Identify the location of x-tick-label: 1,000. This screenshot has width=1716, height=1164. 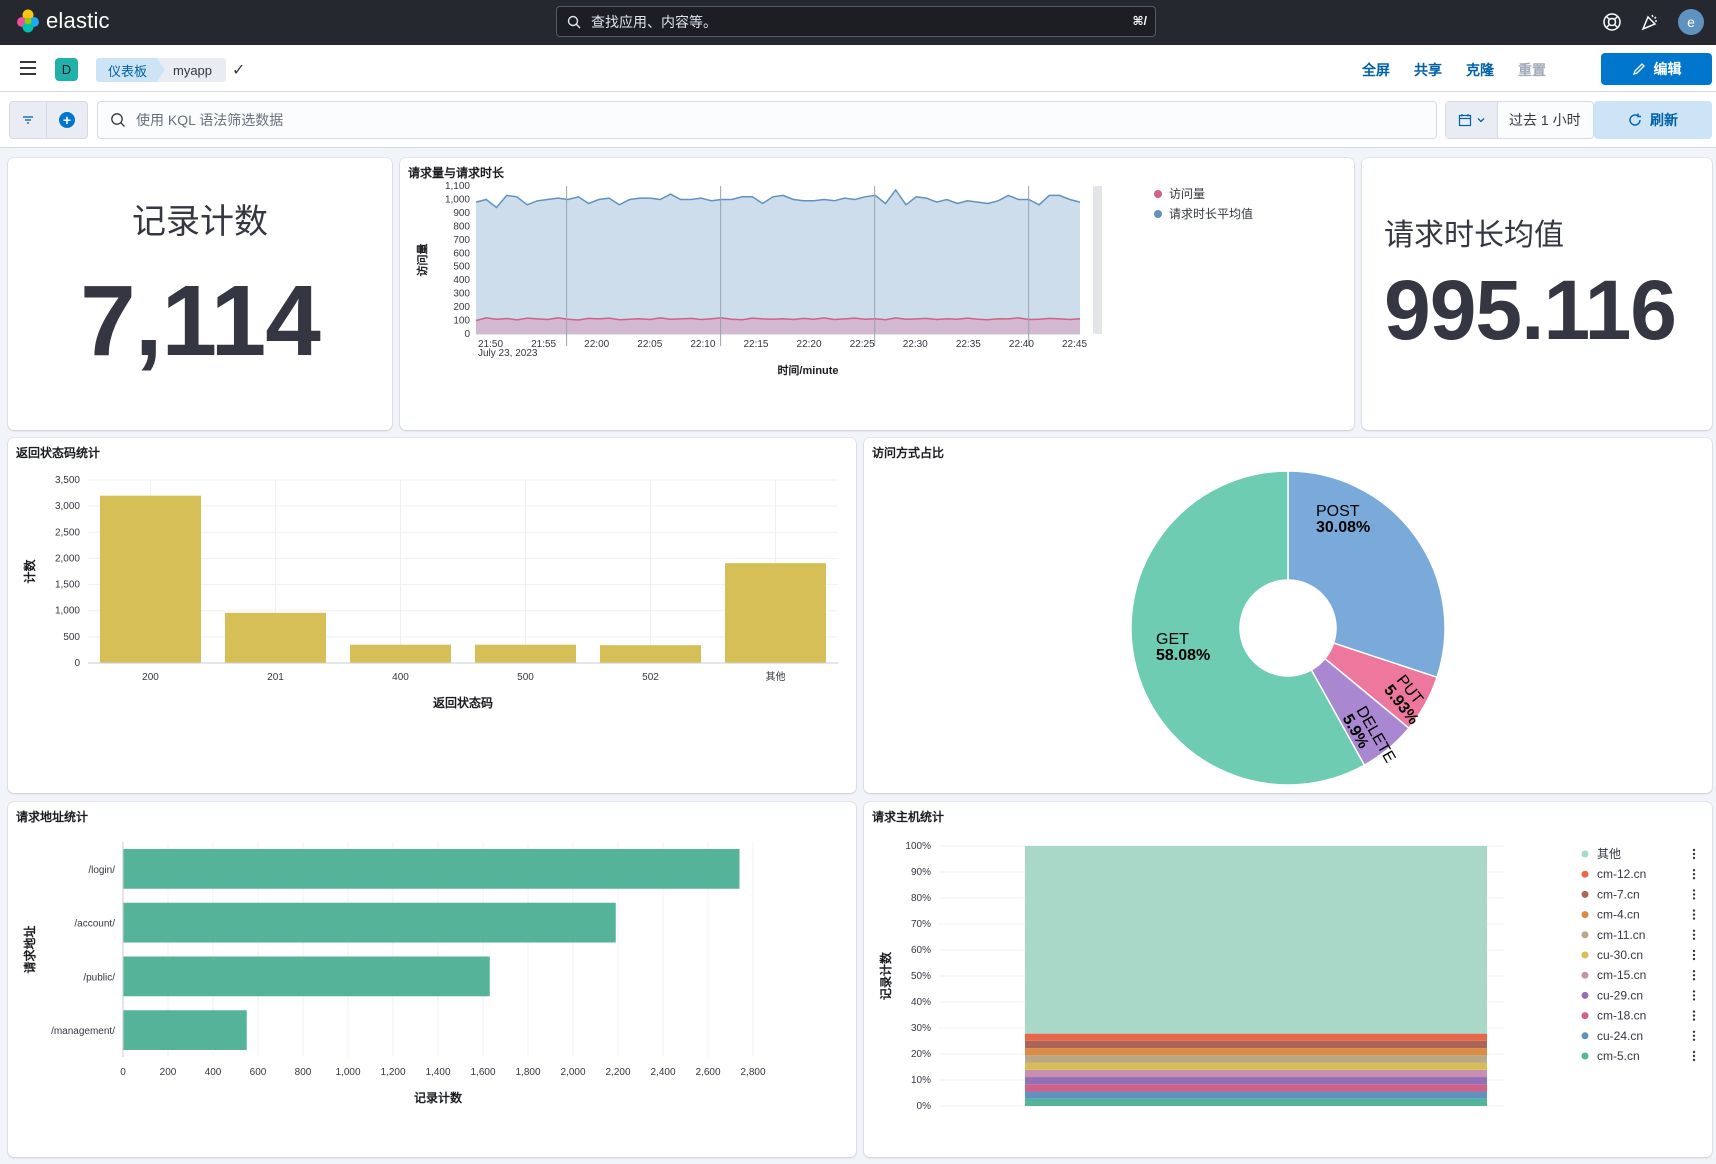
(347, 1072).